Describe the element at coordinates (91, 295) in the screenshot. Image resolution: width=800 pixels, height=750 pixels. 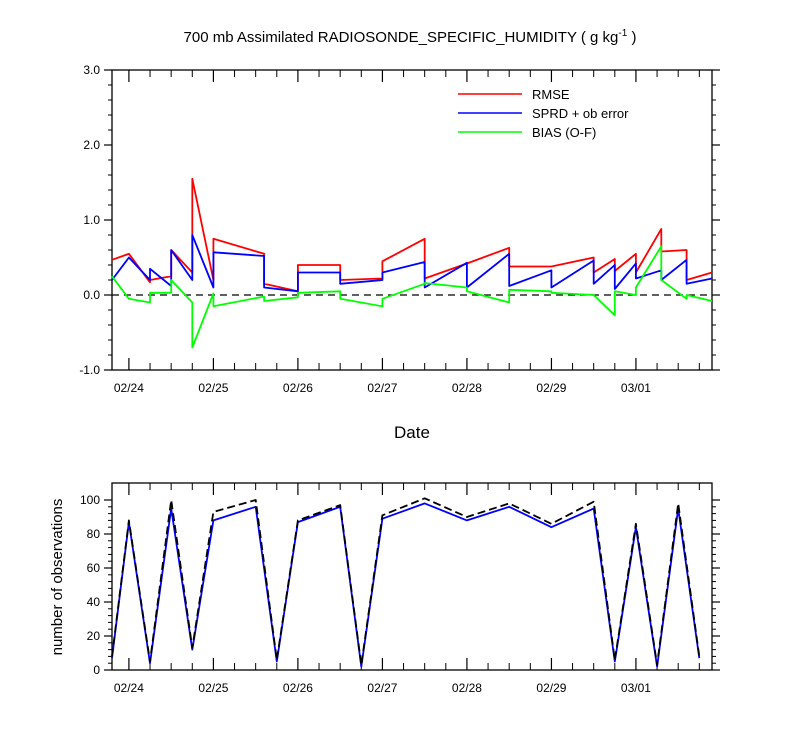
I see `top-ytick-label: 0.0` at that location.